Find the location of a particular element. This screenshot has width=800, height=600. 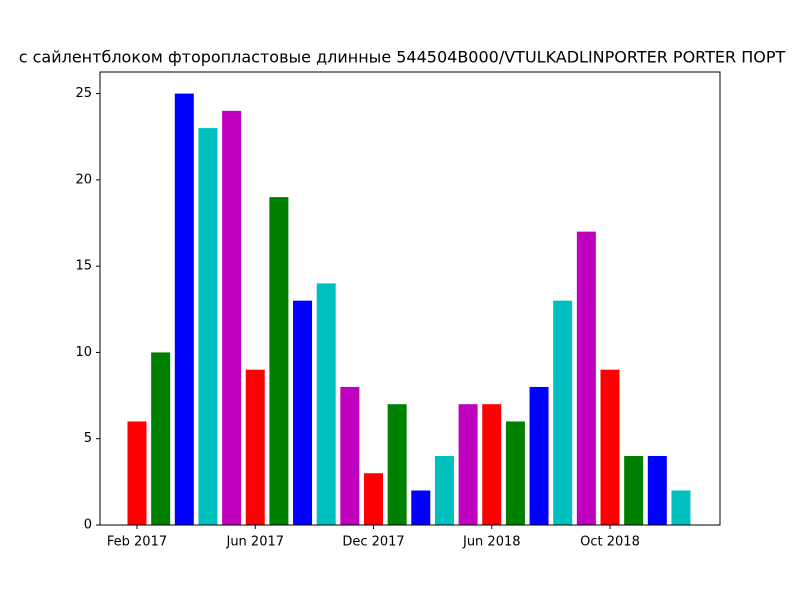

y-tick-label: 5 is located at coordinates (88, 438).